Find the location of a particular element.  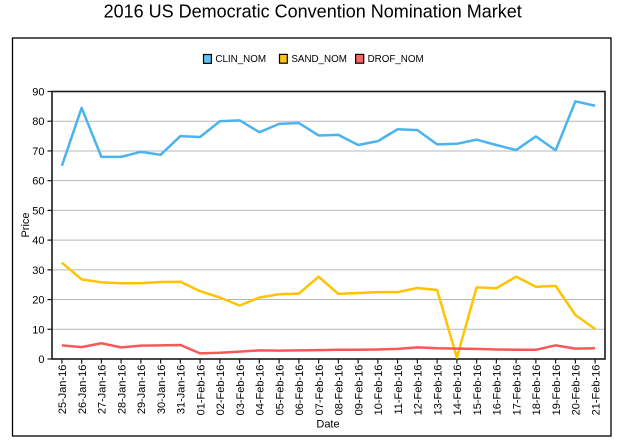

svg-text: 20-Feb-16 is located at coordinates (577, 390).